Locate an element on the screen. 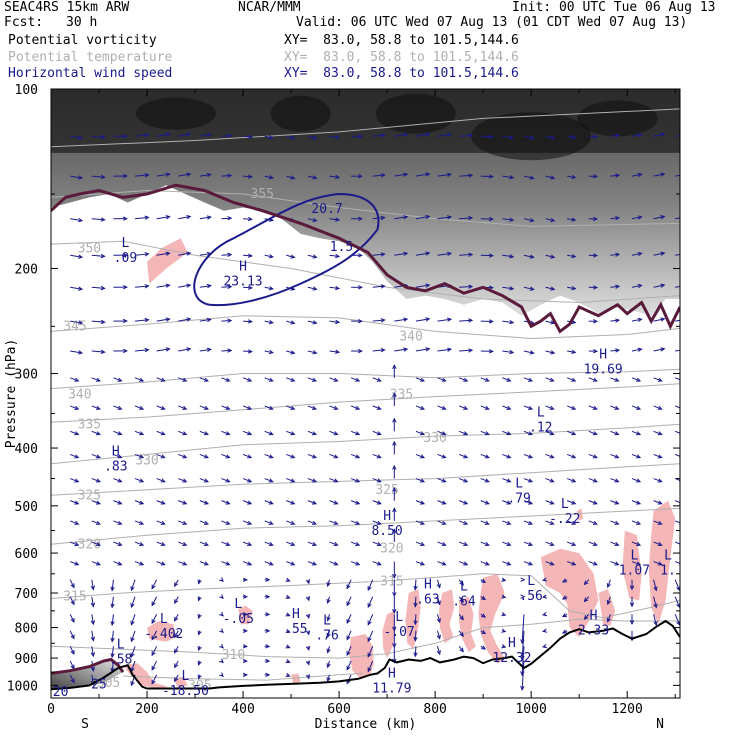 Image resolution: width=740 pixels, height=740 pixels. y-tick-label: 600 is located at coordinates (26, 554).